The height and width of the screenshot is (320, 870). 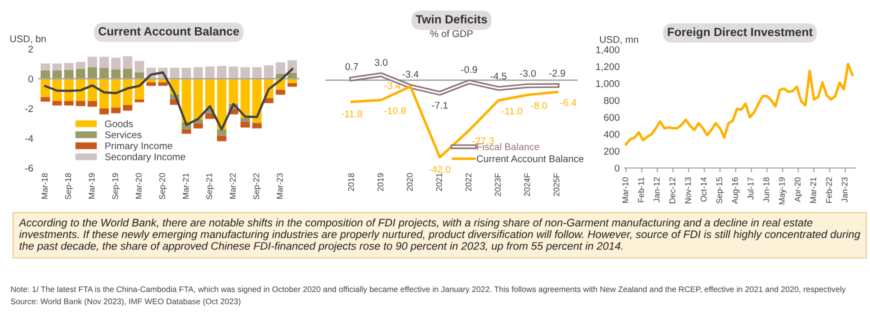 I want to click on data-label: -3.0, so click(x=528, y=73).